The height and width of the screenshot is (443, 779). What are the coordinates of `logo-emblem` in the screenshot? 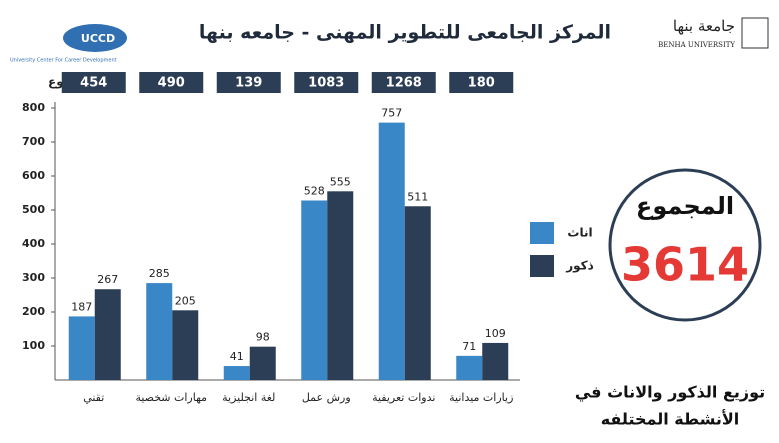 It's located at (755, 33).